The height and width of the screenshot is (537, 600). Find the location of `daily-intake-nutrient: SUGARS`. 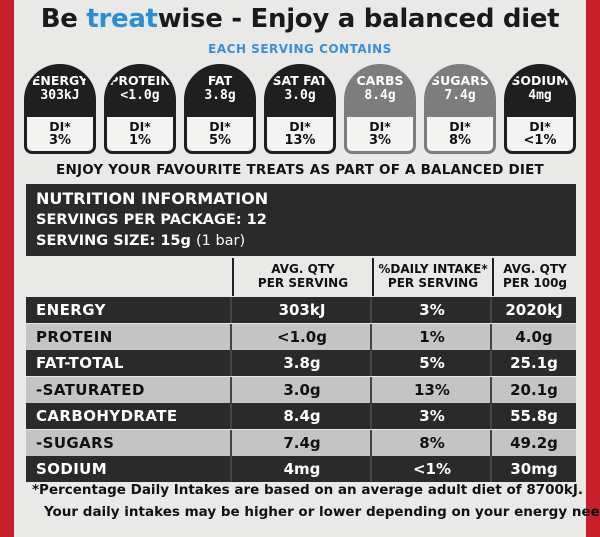

daily-intake-nutrient: SUGARS is located at coordinates (460, 80).